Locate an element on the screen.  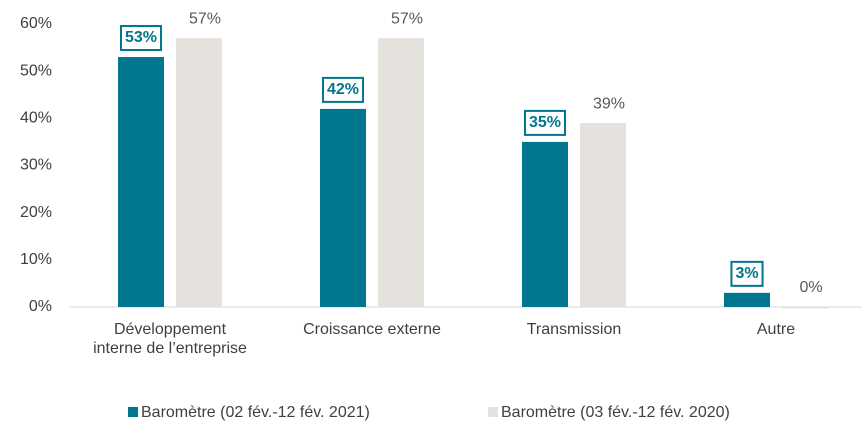
x-tick-label: Développement interne de l’entreprise is located at coordinates (170, 339).